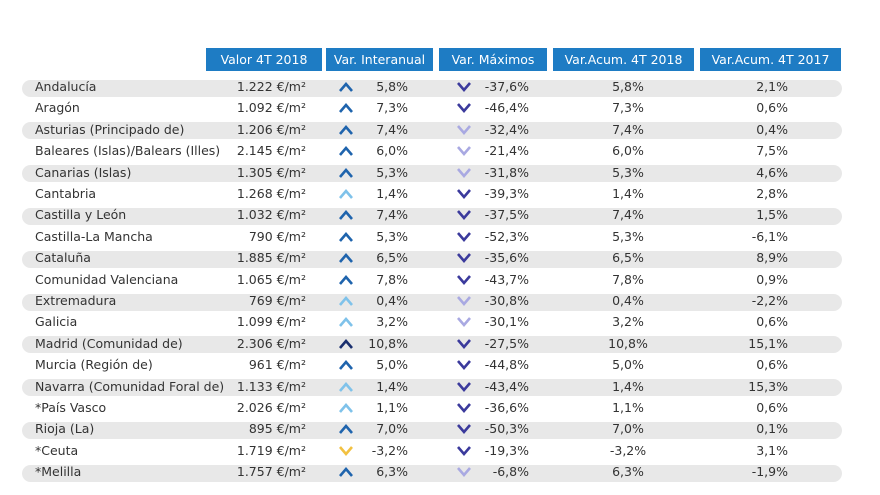 Image resolution: width=880 pixels, height=495 pixels. What do you see at coordinates (58, 472) in the screenshot?
I see `table-cell: *Melilla` at bounding box center [58, 472].